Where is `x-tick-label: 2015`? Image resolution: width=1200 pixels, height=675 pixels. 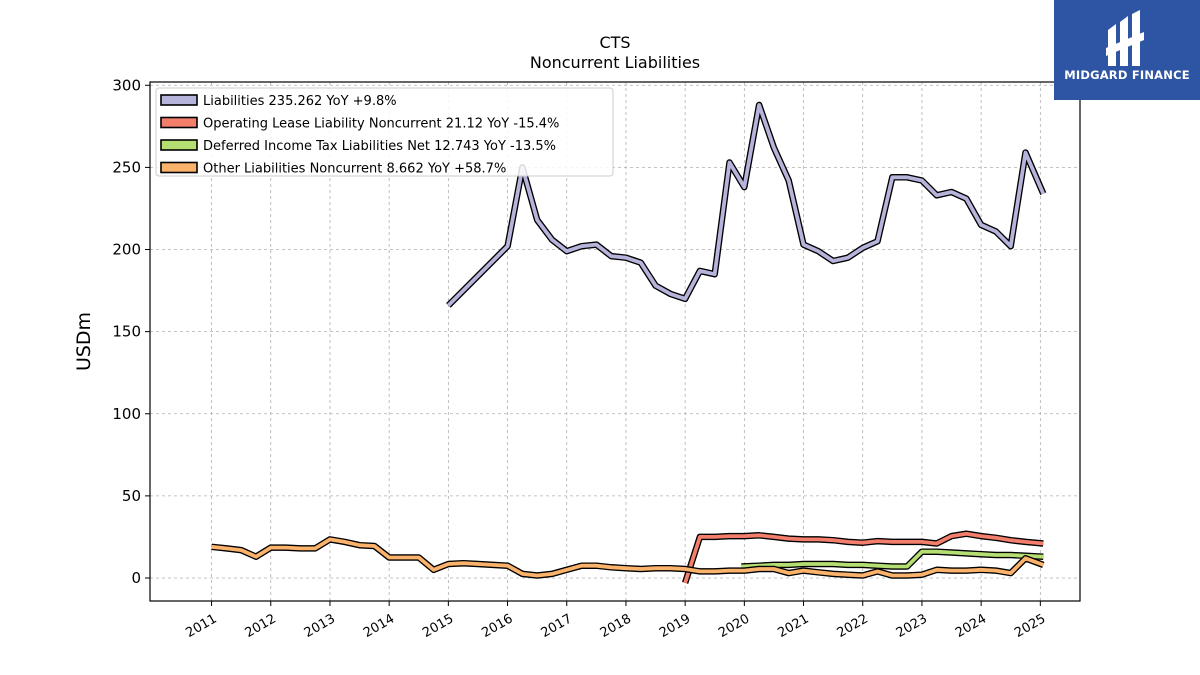 x-tick-label: 2015 is located at coordinates (438, 626).